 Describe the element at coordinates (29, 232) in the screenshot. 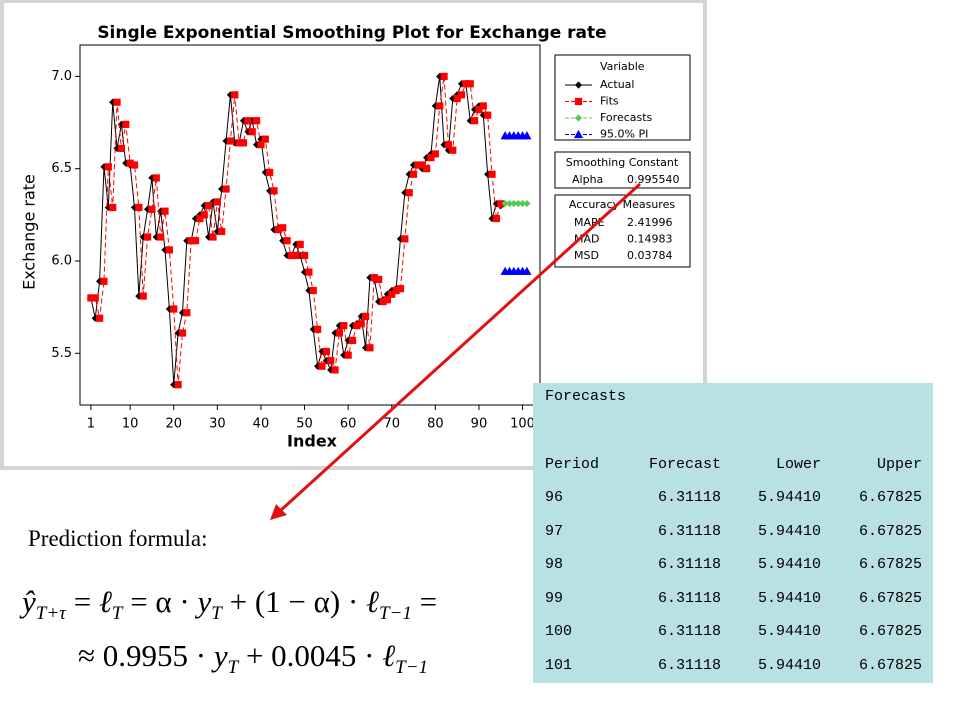

I see `y-axis-label: Exchange rate` at that location.